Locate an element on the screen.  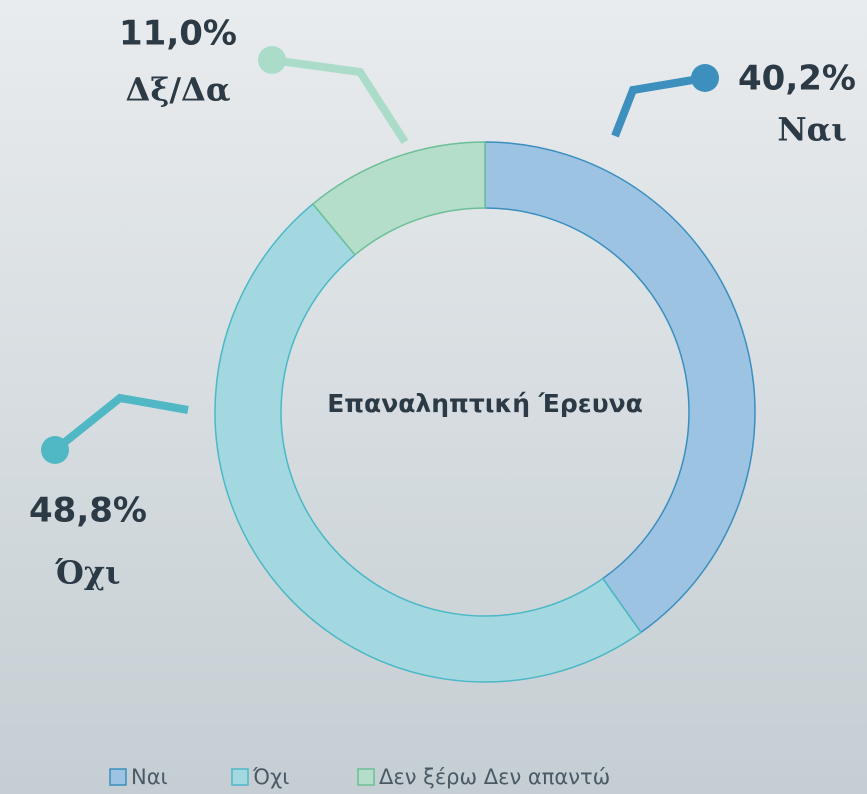
legend-label: Δεν ξέρω Δεν απαντώ is located at coordinates (494, 777).